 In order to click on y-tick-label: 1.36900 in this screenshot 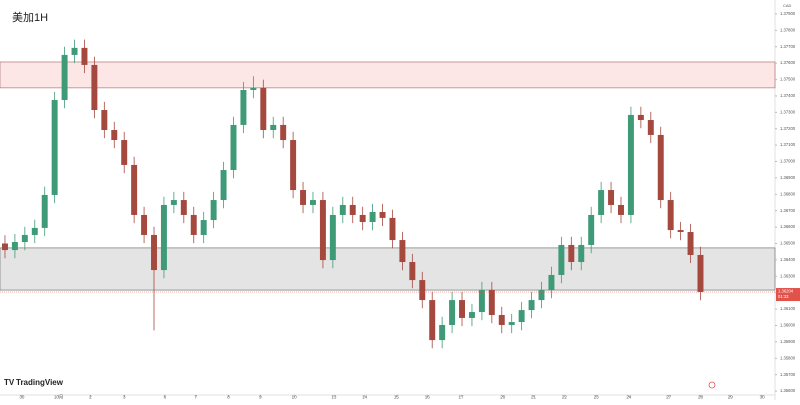, I will do `click(788, 177)`.